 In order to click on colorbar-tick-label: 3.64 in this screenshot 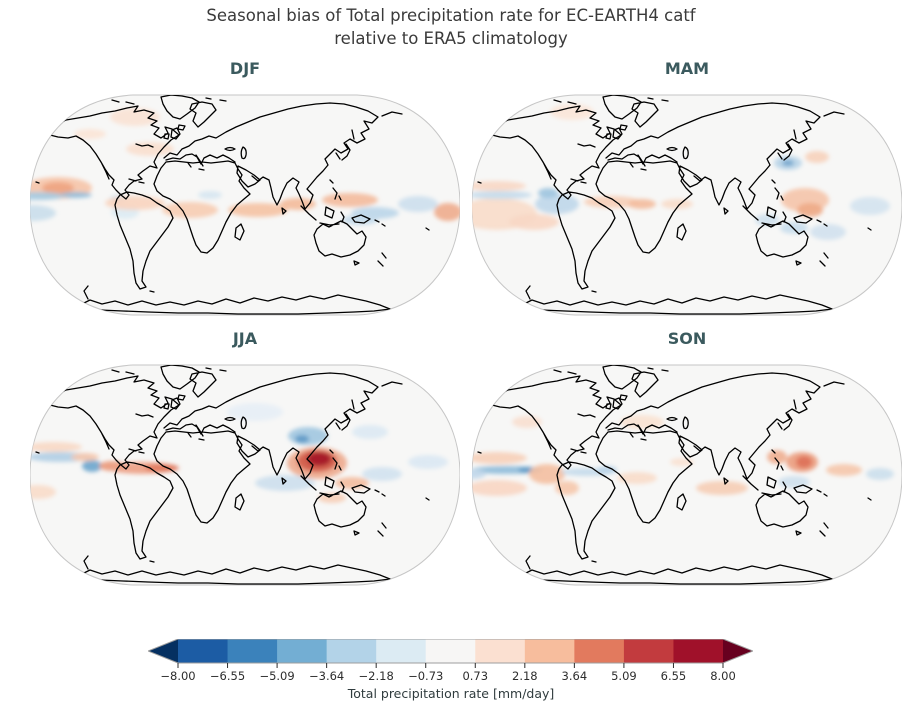, I will do `click(574, 676)`.